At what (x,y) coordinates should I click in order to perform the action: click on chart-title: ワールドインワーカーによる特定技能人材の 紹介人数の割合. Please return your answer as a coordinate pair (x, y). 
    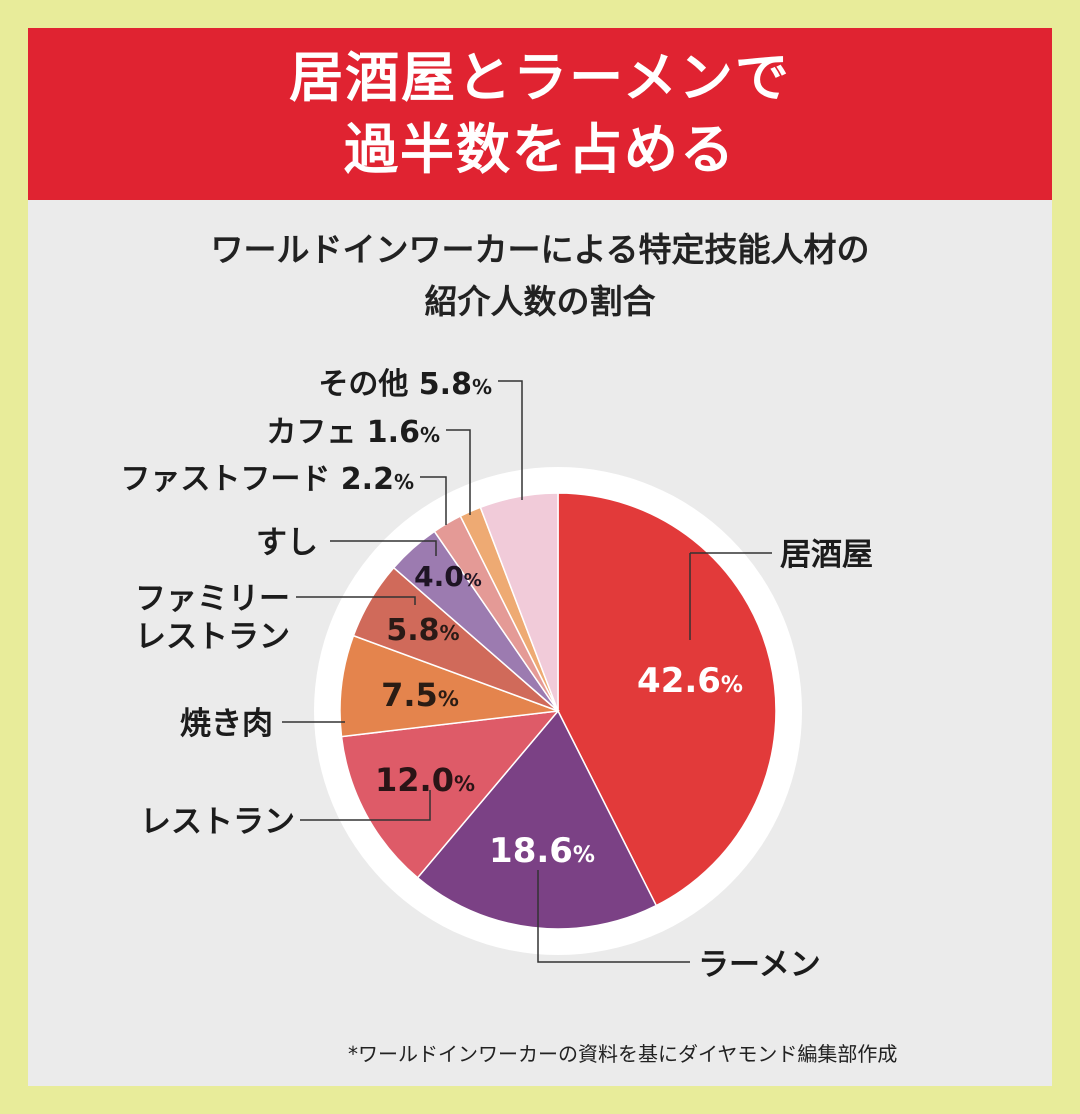
    Looking at the image, I should click on (540, 276).